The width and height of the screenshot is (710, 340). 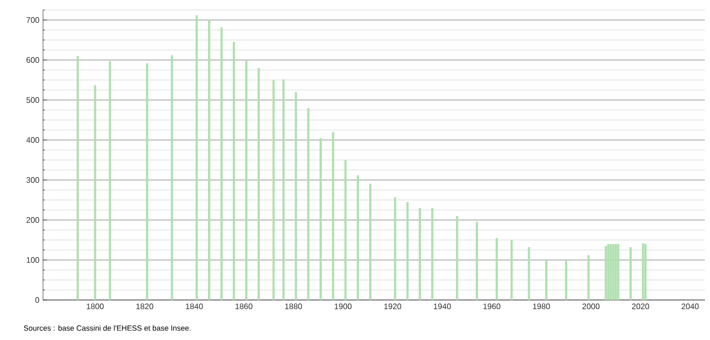 I want to click on x-tick-label: 1840, so click(x=194, y=307).